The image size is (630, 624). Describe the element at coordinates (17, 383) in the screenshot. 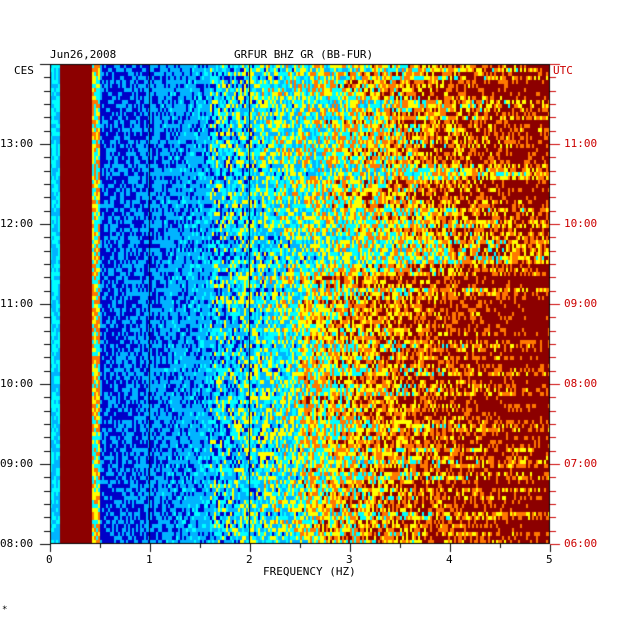

I see `y-left-tick-label: 10:00` at that location.